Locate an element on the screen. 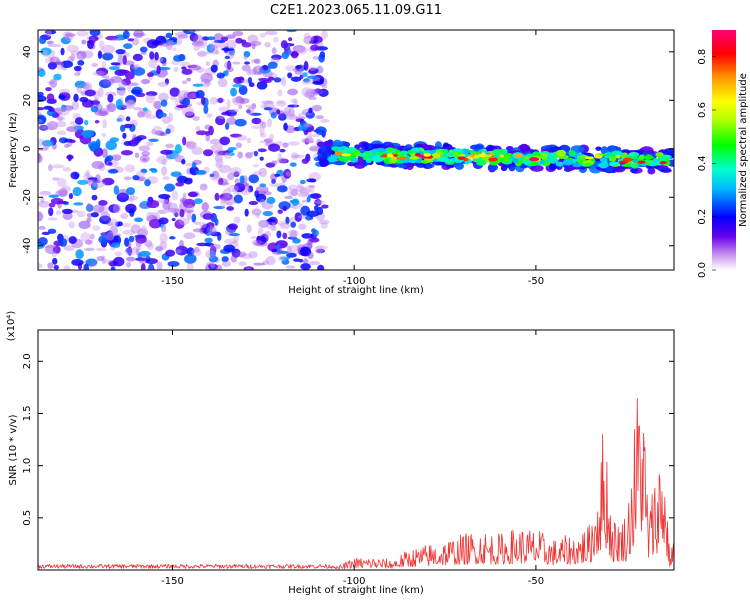  heatmap-x-tick-label: -100 is located at coordinates (354, 281).